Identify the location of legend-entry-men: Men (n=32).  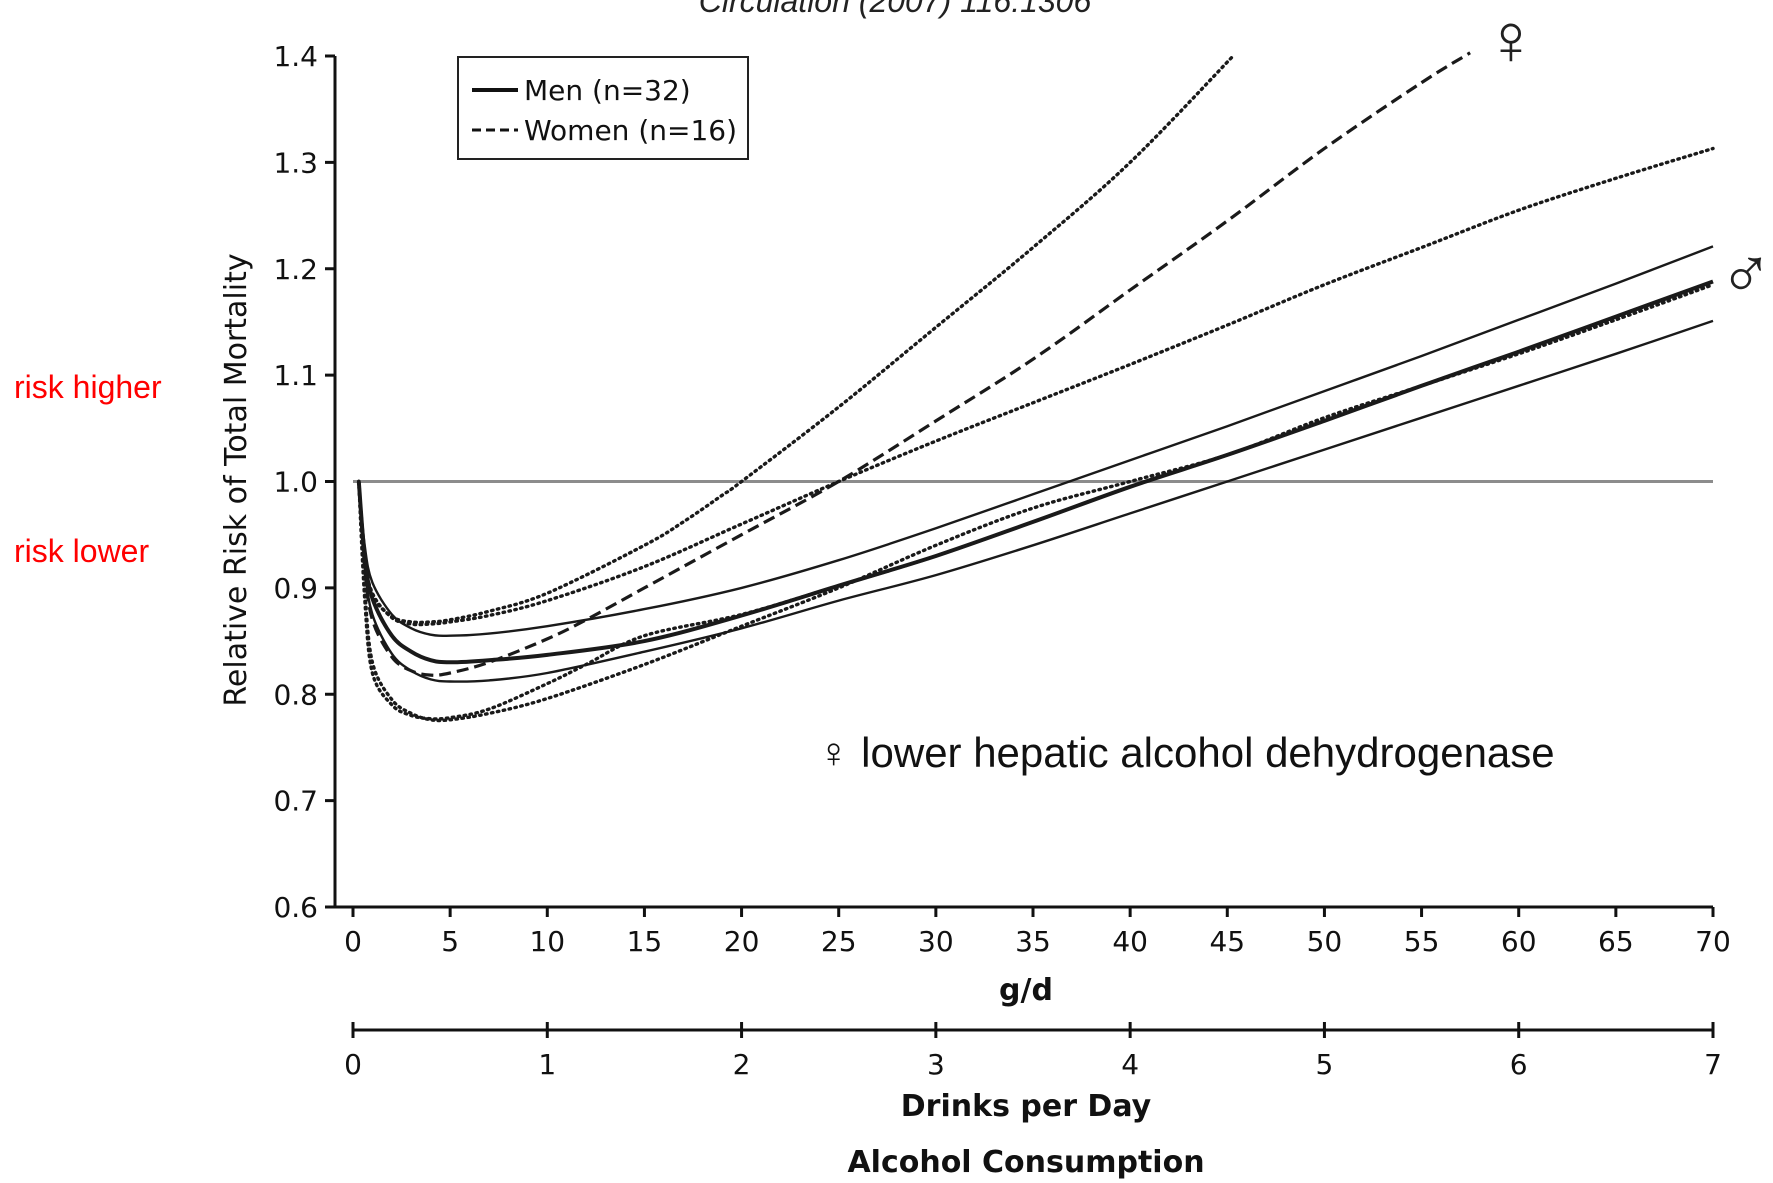
(607, 90).